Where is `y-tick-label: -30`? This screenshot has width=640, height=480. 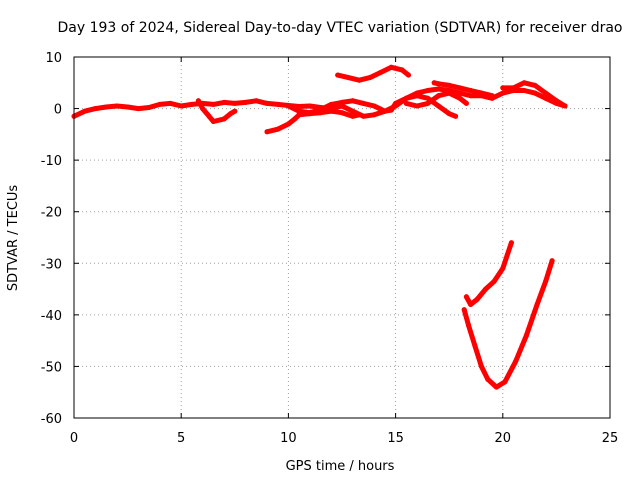 y-tick-label: -30 is located at coordinates (51, 264).